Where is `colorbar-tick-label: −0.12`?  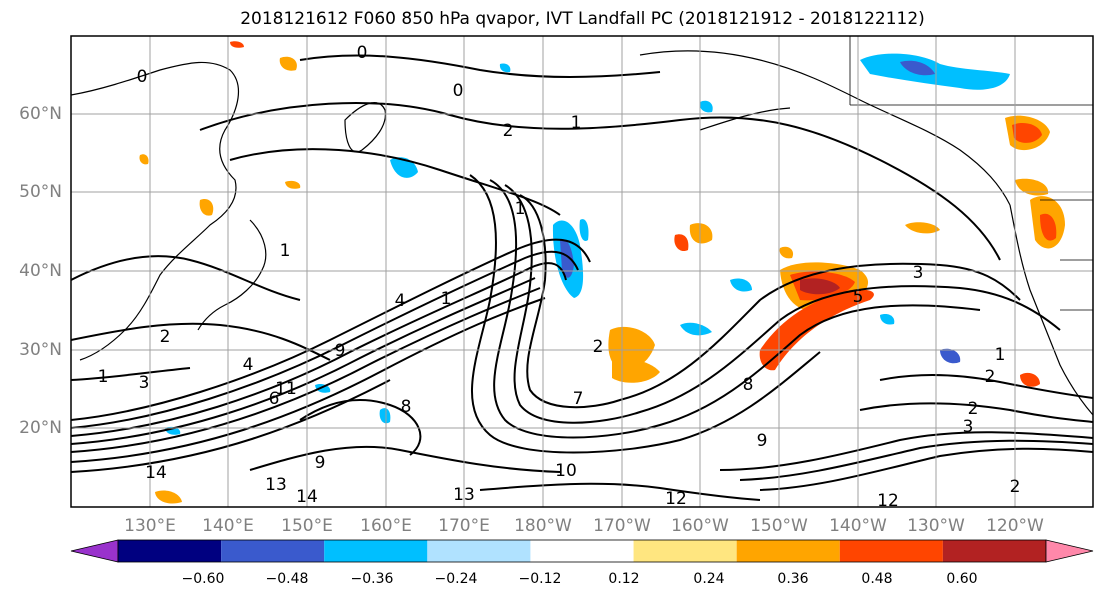 colorbar-tick-label: −0.12 is located at coordinates (540, 579).